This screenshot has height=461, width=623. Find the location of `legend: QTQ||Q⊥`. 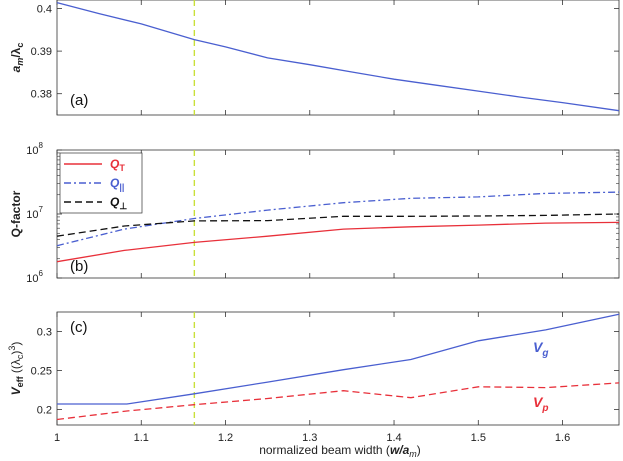

legend: QTQ||Q⊥ is located at coordinates (101, 183).